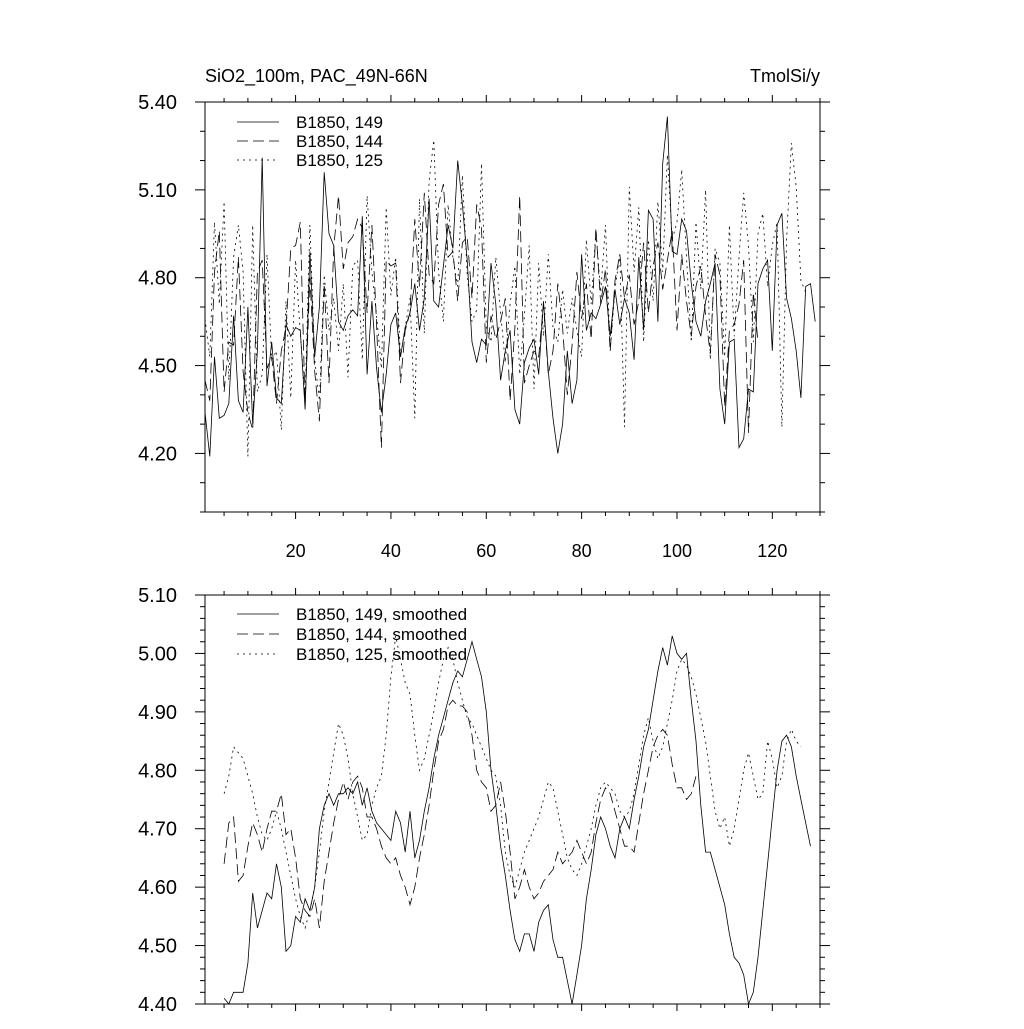 Image resolution: width=1024 pixels, height=1029 pixels. I want to click on y-tick-label: 5.00, so click(157, 654).